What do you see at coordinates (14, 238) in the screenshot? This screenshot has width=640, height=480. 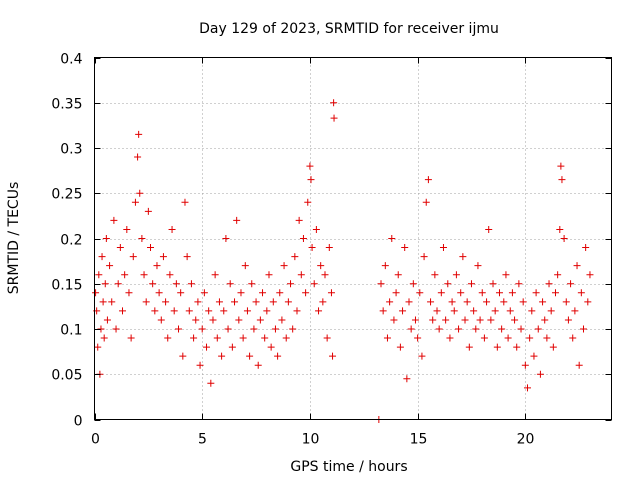 I see `y-axis-label: SRMTID / TECUs` at bounding box center [14, 238].